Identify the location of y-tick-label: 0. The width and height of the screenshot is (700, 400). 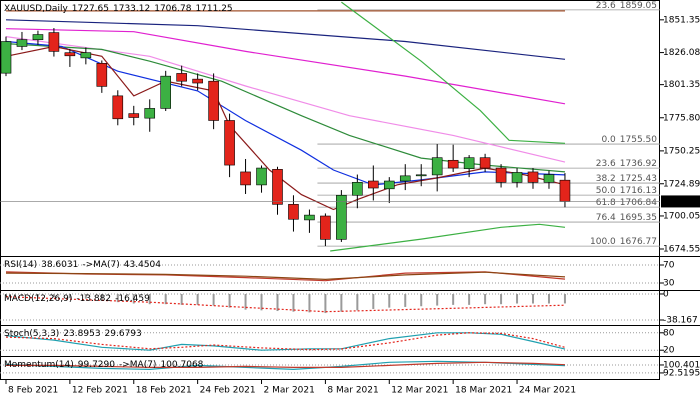
(666, 294).